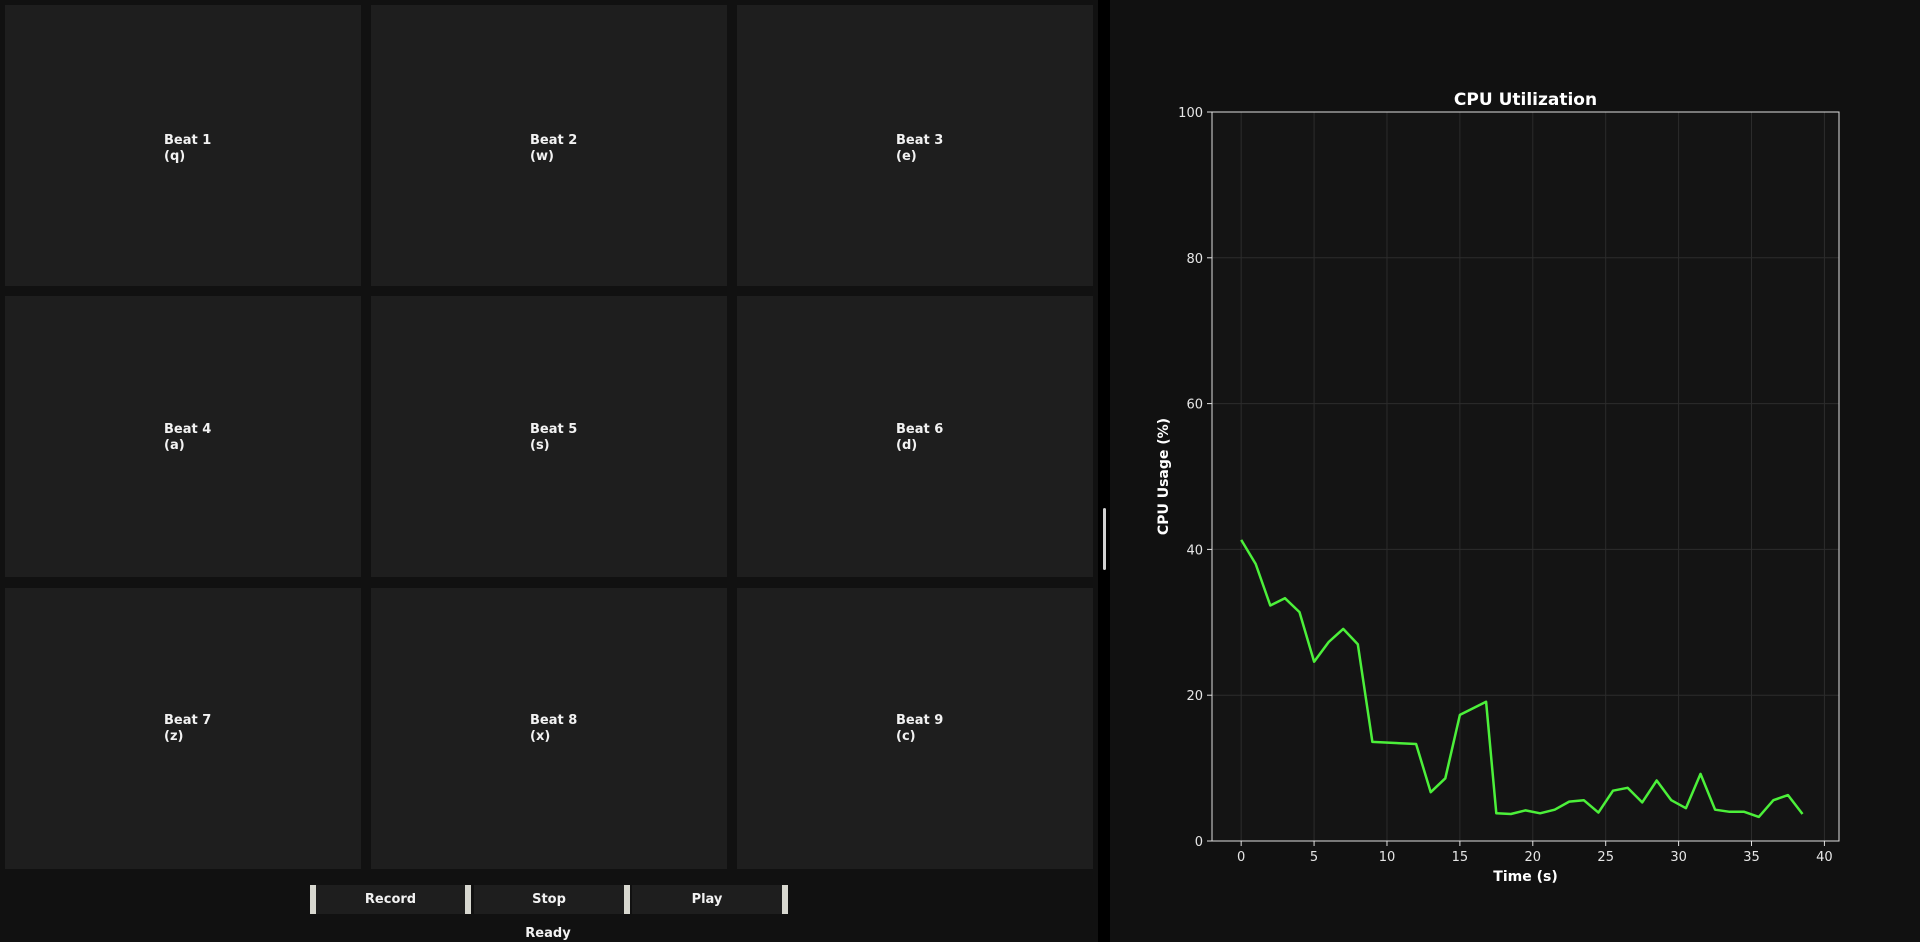  Describe the element at coordinates (920, 140) in the screenshot. I see `pad-name: Beat 3` at that location.